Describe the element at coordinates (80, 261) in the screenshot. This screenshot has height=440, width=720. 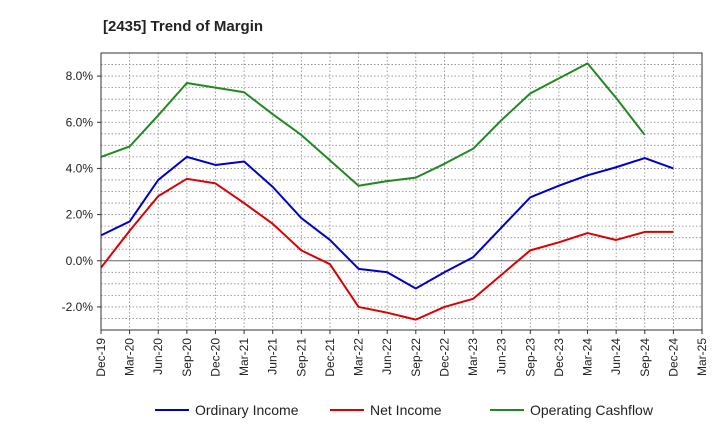
I see `y-tick-label: 0.0%` at that location.